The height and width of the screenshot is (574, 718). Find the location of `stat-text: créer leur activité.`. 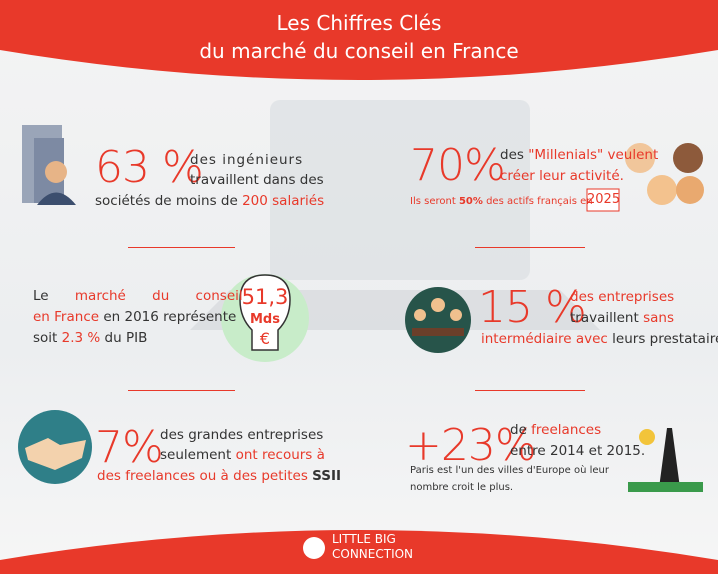

stat-text: créer leur activité. is located at coordinates (562, 176).